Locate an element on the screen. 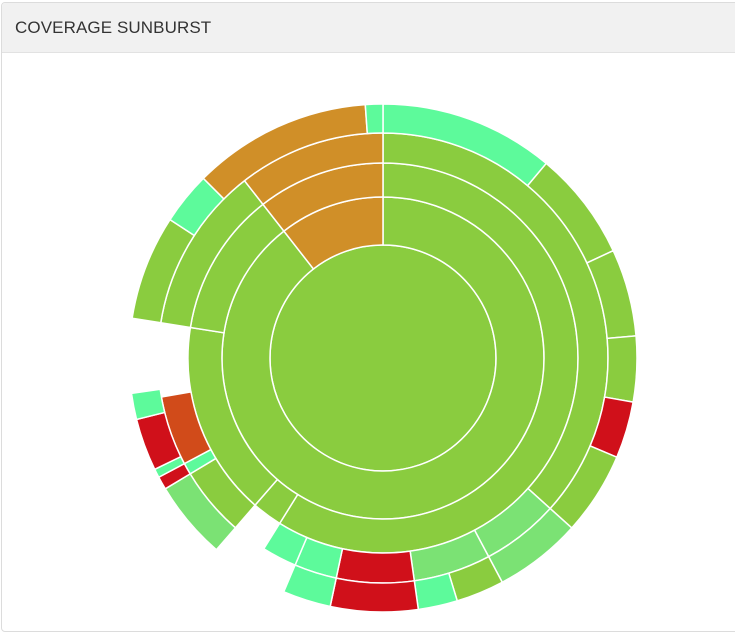  panel-title: COVERAGE SUNBURST is located at coordinates (113, 27).